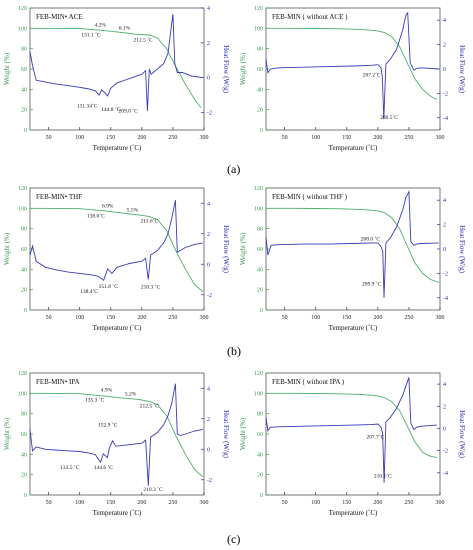  Describe the element at coordinates (58, 382) in the screenshot. I see `chart-title: FEB-MIN• IPA` at that location.